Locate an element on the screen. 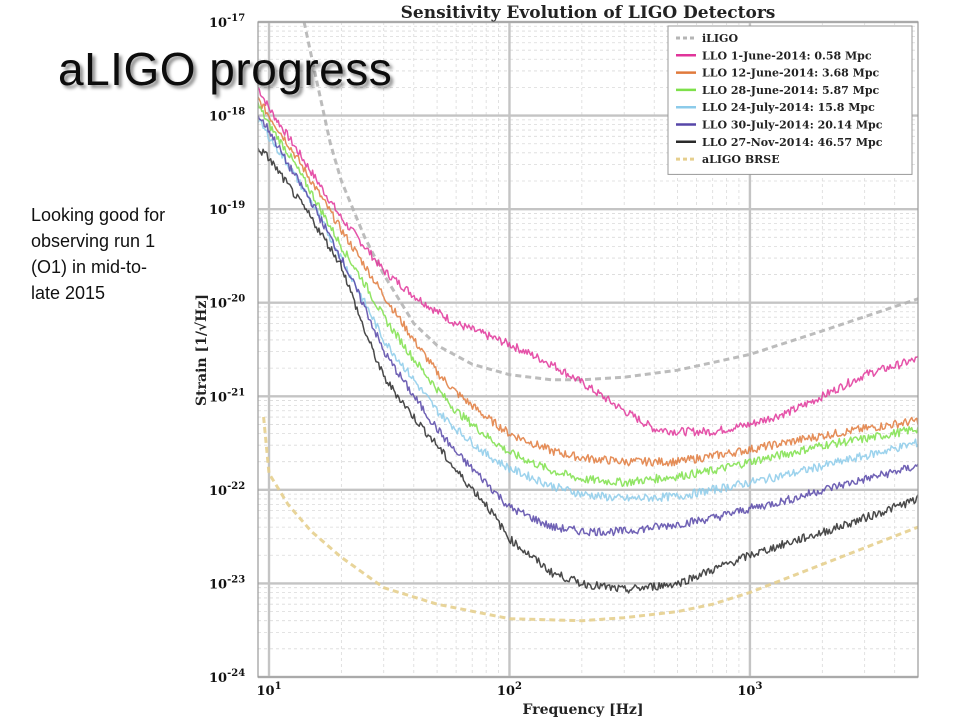  x-tick-label: 103 is located at coordinates (749, 690).